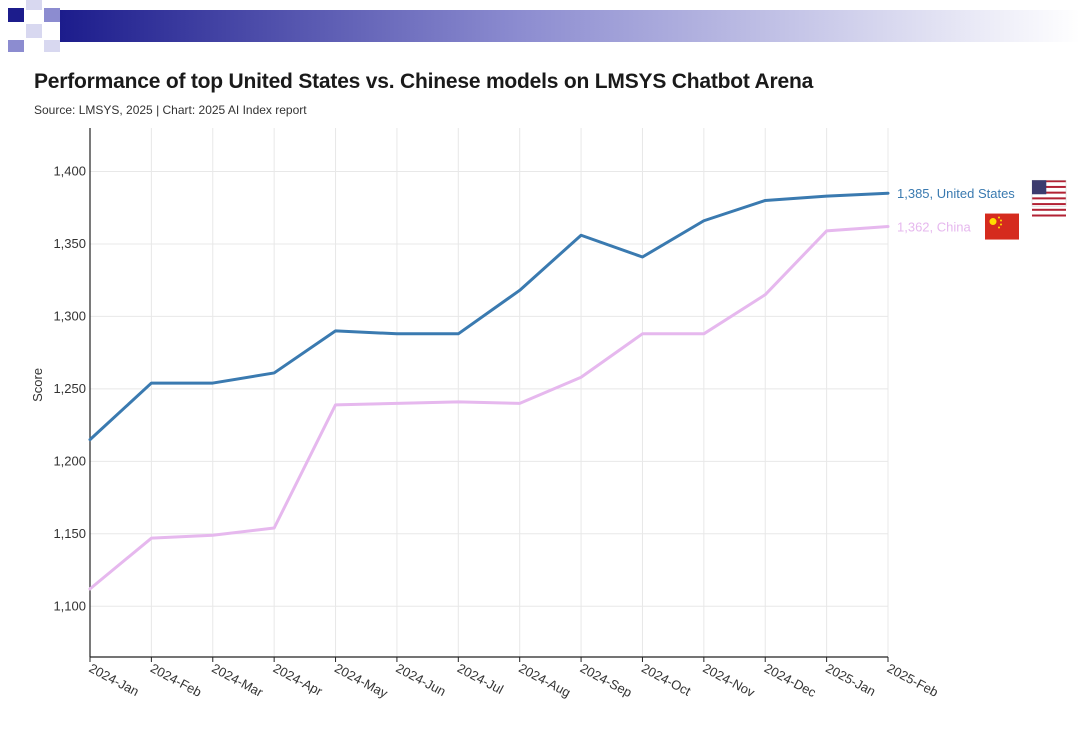 The image size is (1080, 748). Describe the element at coordinates (69, 315) in the screenshot. I see `y-tick-label: 1,300` at that location.